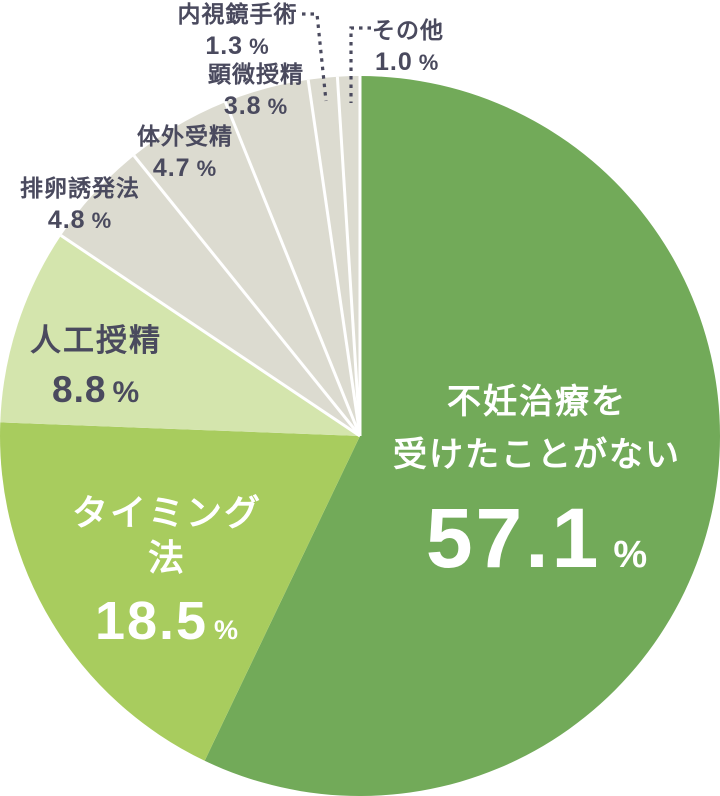 This screenshot has height=796, width=720. I want to click on label-timing-value: 18.5 %, so click(167, 621).